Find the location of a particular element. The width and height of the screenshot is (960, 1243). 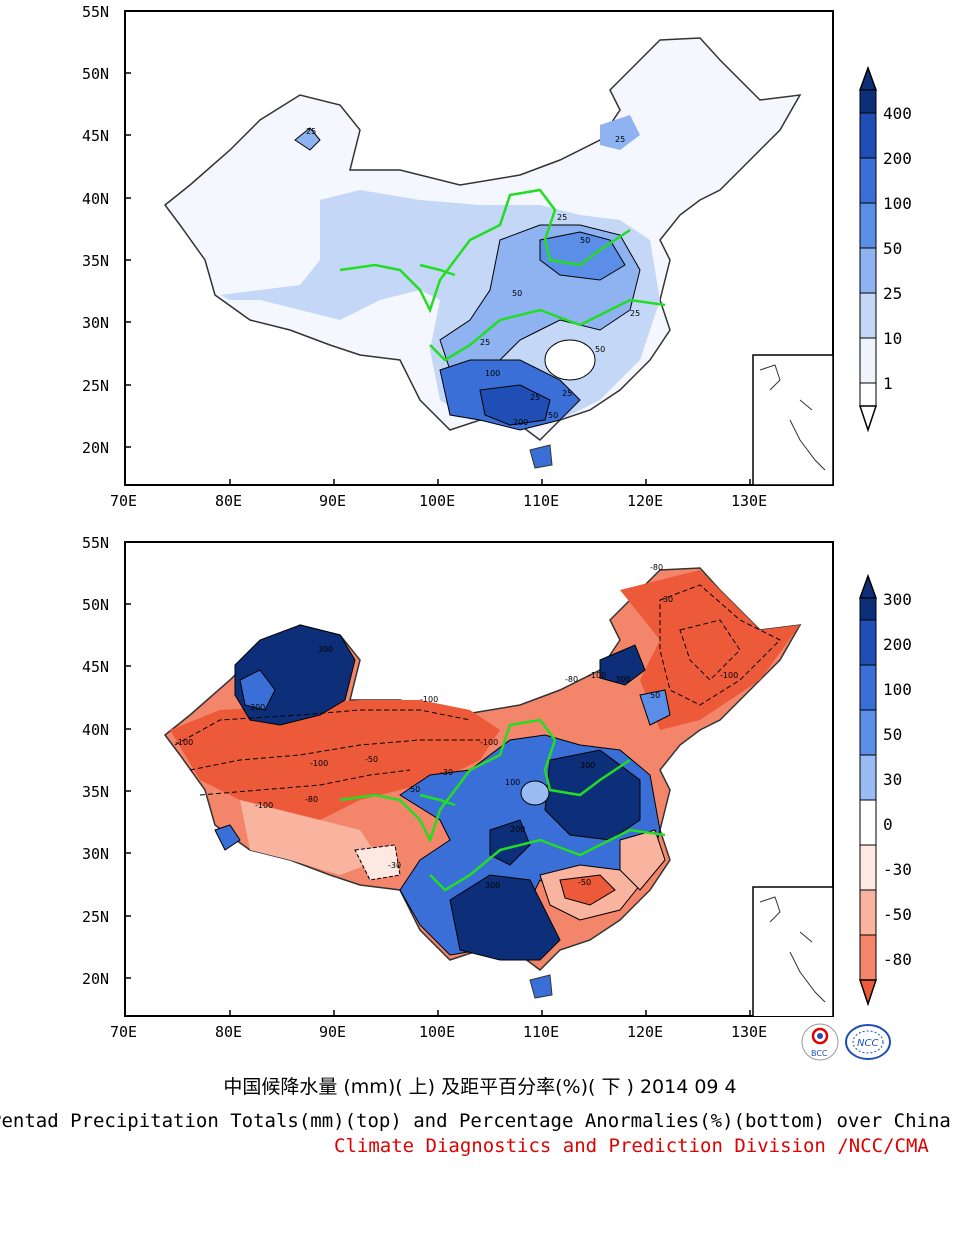

yellow-river-top is located at coordinates (485, 251).